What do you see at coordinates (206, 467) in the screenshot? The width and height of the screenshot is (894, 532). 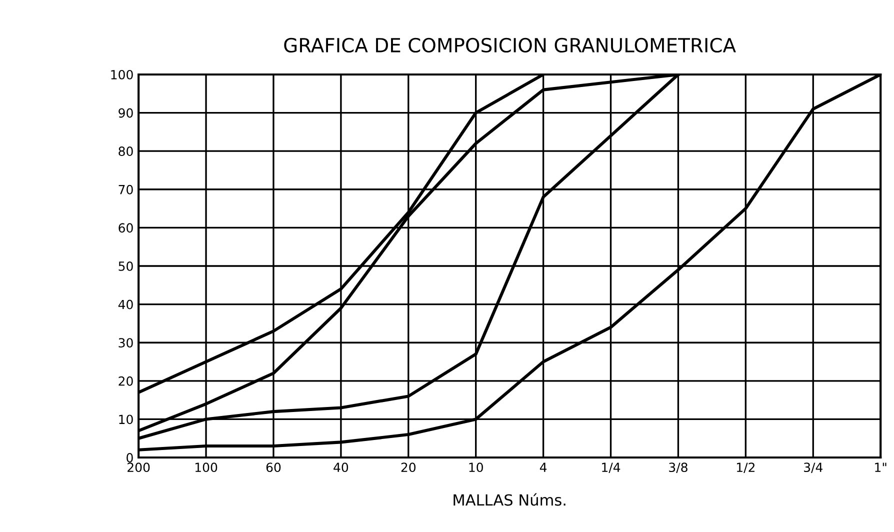 I see `x-tick-label: 100` at bounding box center [206, 467].